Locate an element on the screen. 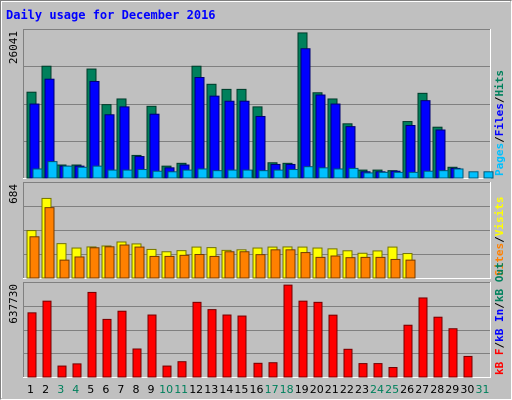 Image resolution: width=512 pixels, height=400 pixels. x-tick-label-day-31: 31 is located at coordinates (483, 389).